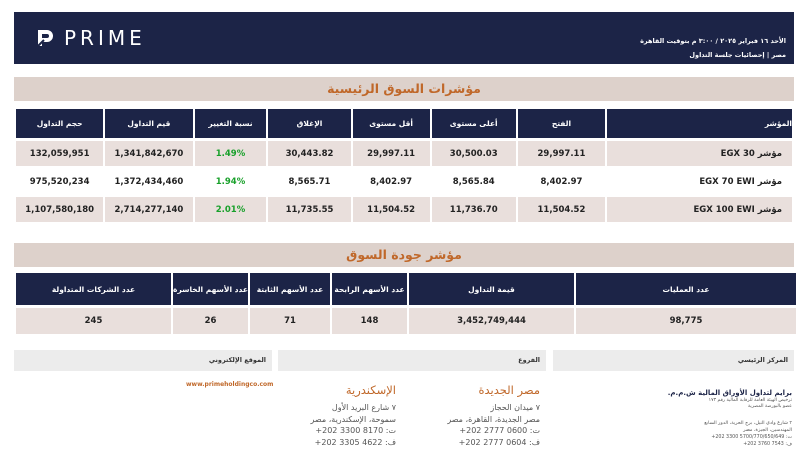 Image resolution: width=808 pixels, height=468 pixels. I want to click on index-name-cell: مؤشر EGX 30, so click(699, 153).